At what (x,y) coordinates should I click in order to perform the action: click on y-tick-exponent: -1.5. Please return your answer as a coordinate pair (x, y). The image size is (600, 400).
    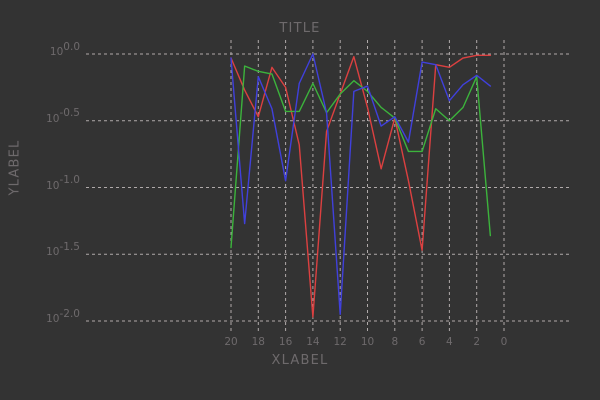
    Looking at the image, I should click on (70, 246).